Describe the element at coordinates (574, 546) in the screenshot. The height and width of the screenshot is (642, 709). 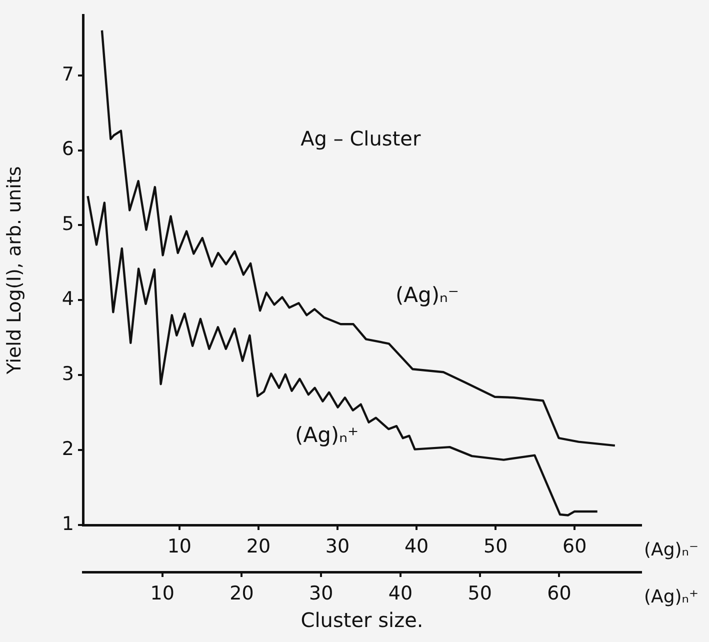
I see `x-tick-label: 60` at that location.